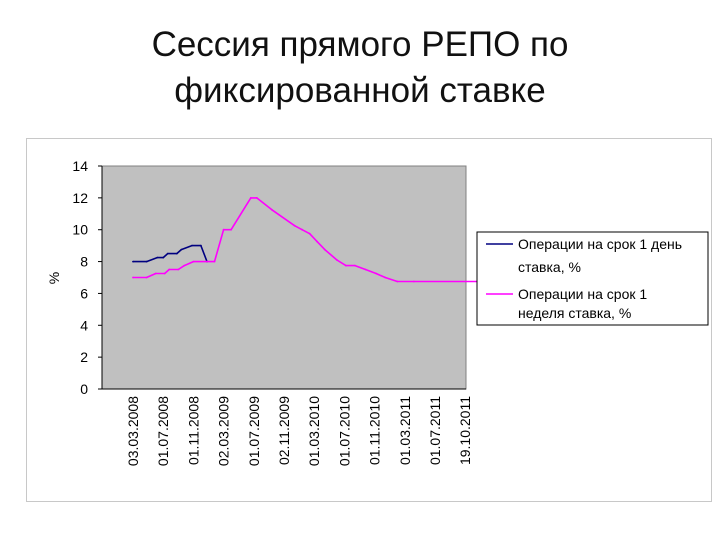  I want to click on x-tick-label: 03.03.2008, so click(133, 431).